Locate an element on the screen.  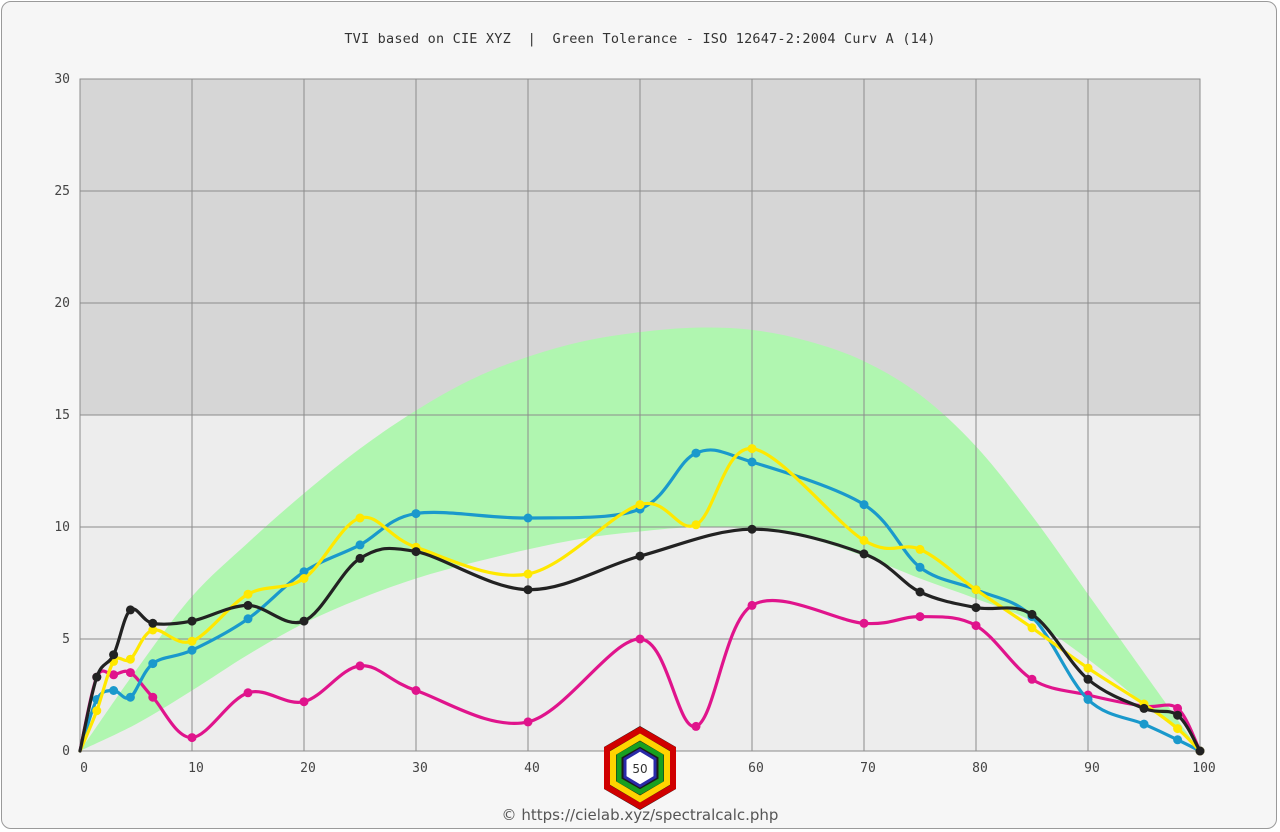
y-tick-label: 30 is located at coordinates (62, 79).